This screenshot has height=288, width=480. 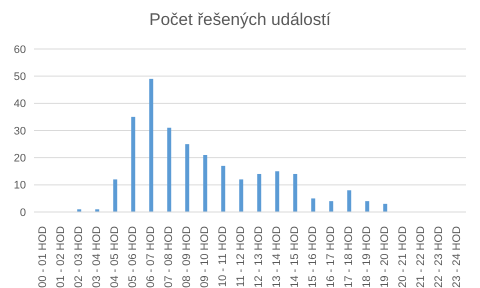 I want to click on x-tick-label: 05 - 06 HOD, so click(x=133, y=257).